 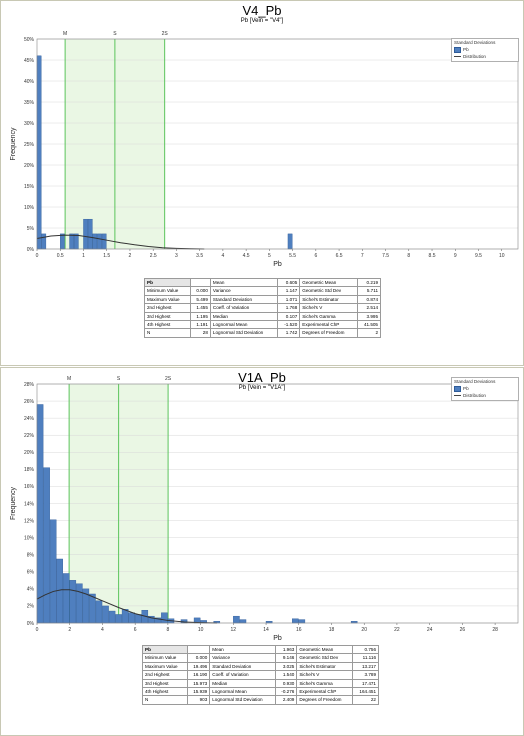 I want to click on x-tick-label: 0, so click(x=37, y=630).